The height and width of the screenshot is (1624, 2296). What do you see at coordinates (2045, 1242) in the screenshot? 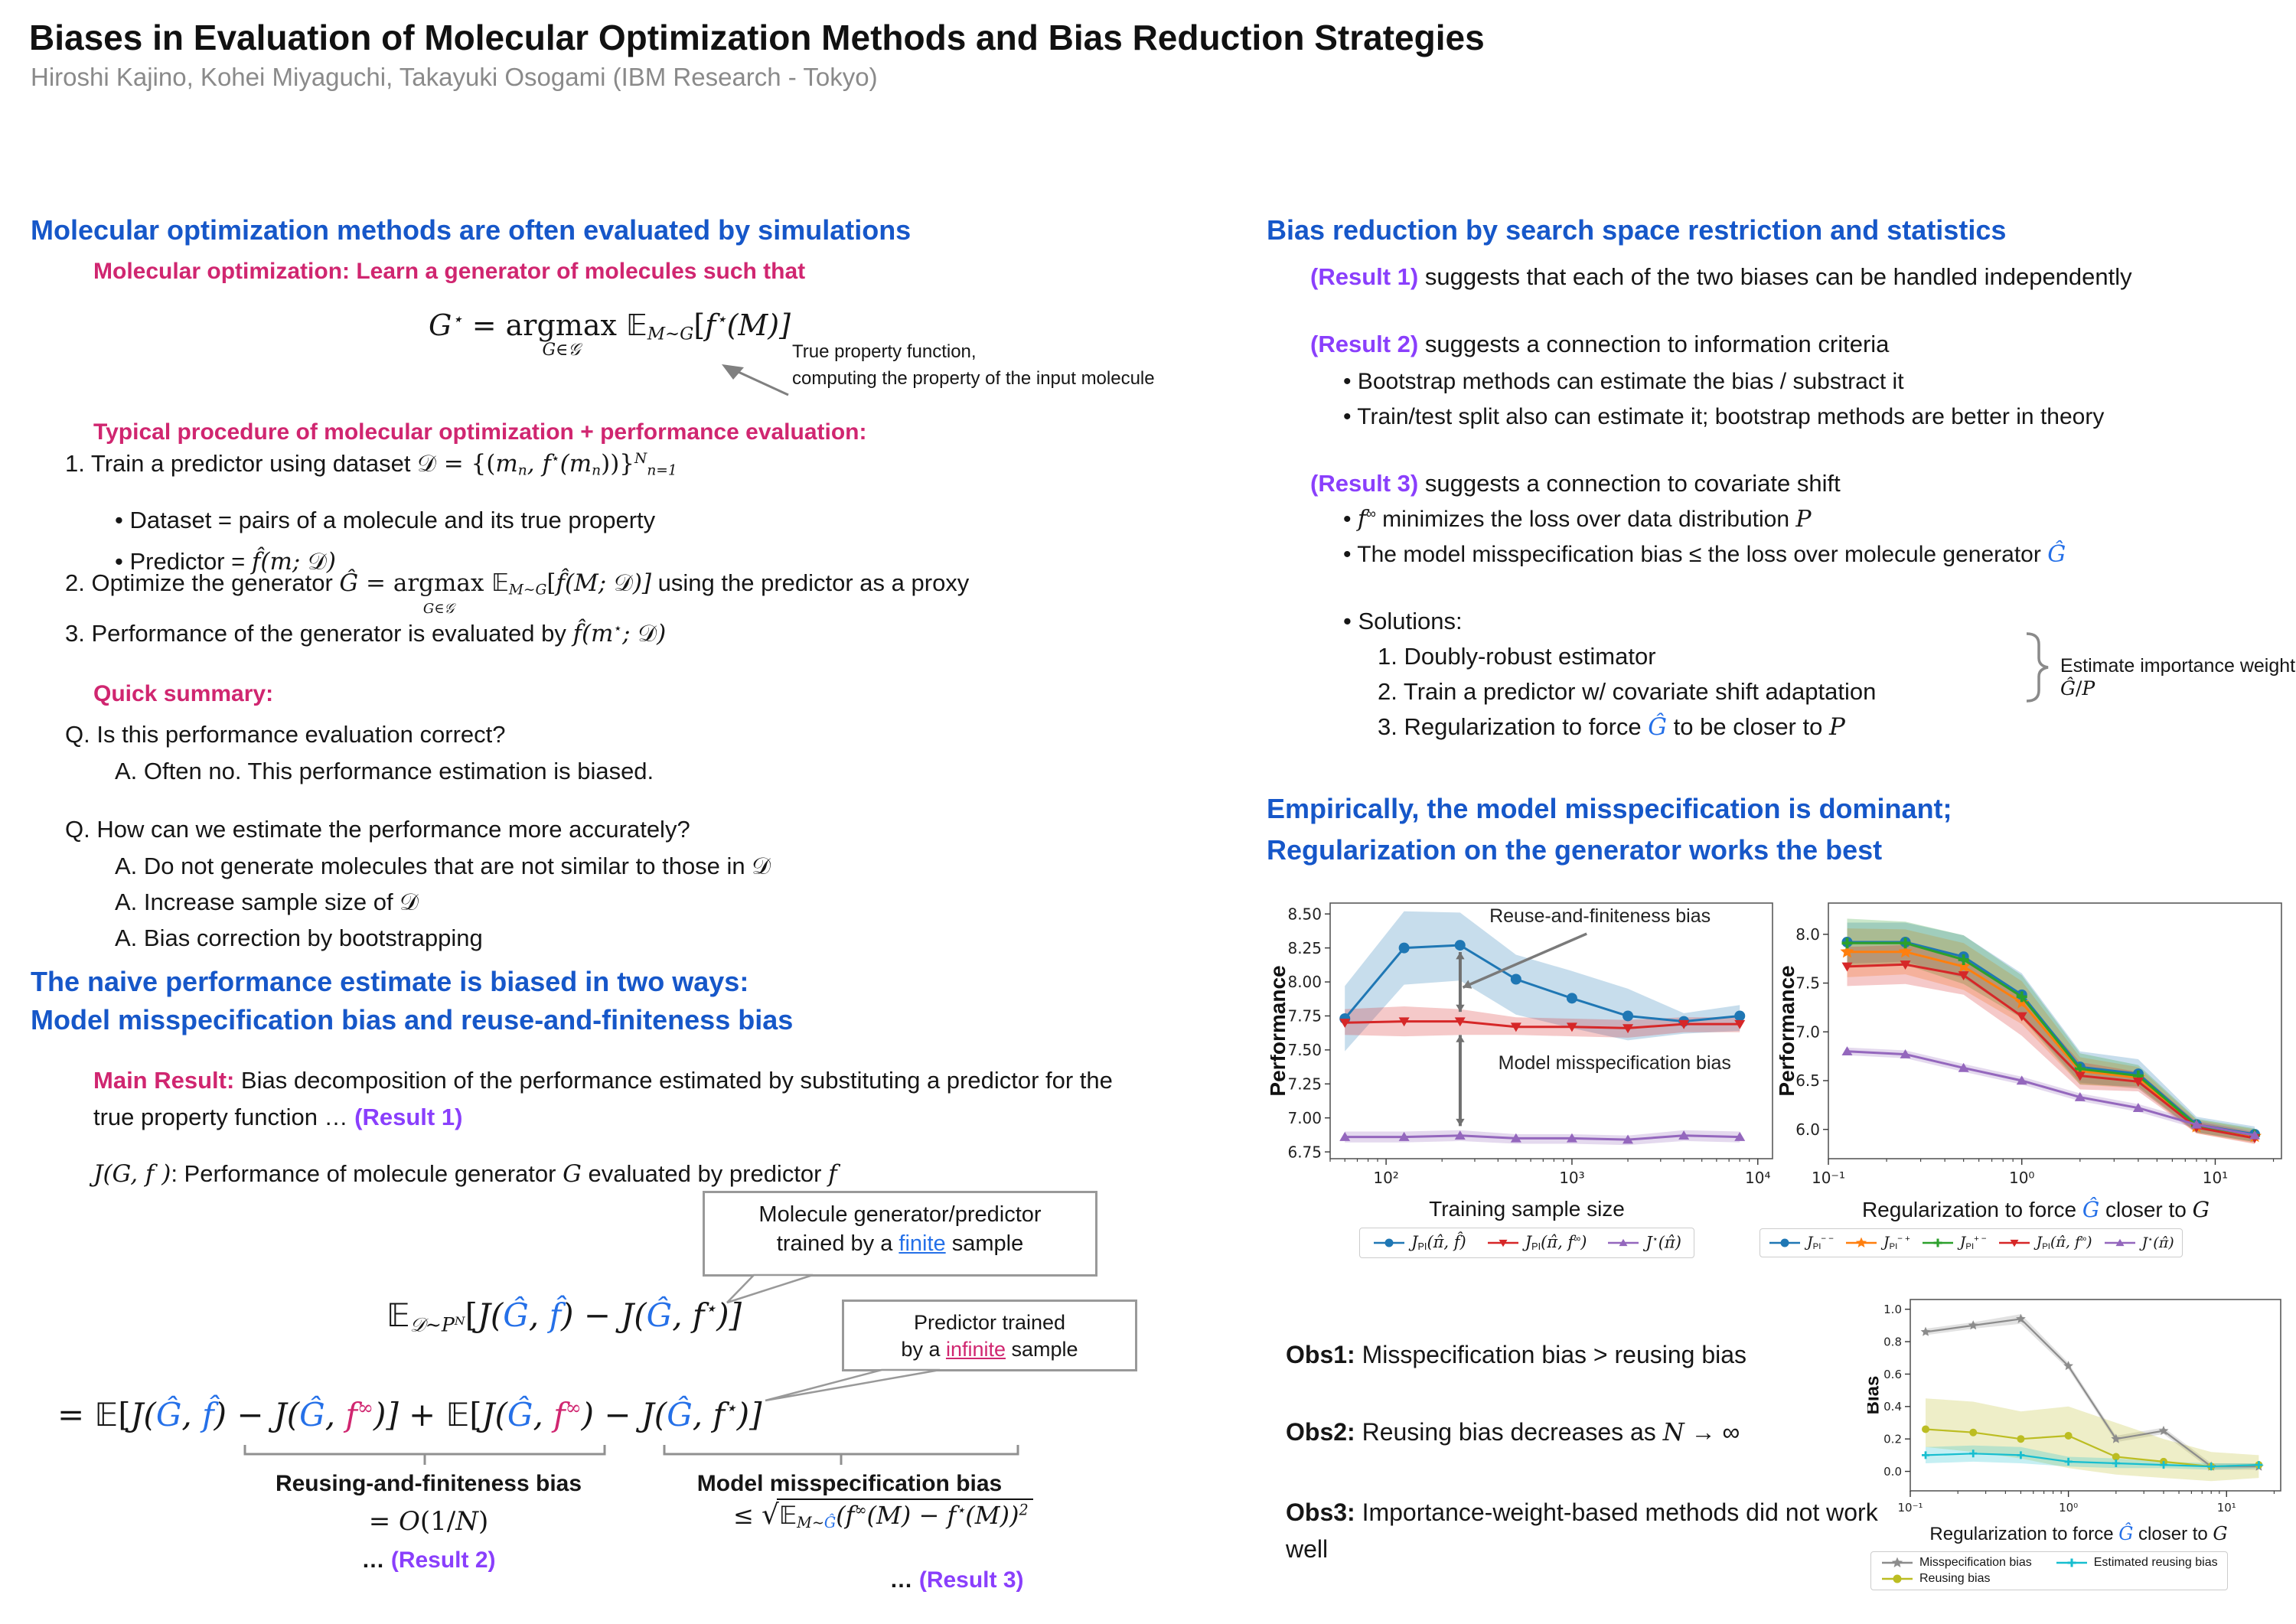
I see `legend-item: JPI(π̂, f∞)` at bounding box center [2045, 1242].